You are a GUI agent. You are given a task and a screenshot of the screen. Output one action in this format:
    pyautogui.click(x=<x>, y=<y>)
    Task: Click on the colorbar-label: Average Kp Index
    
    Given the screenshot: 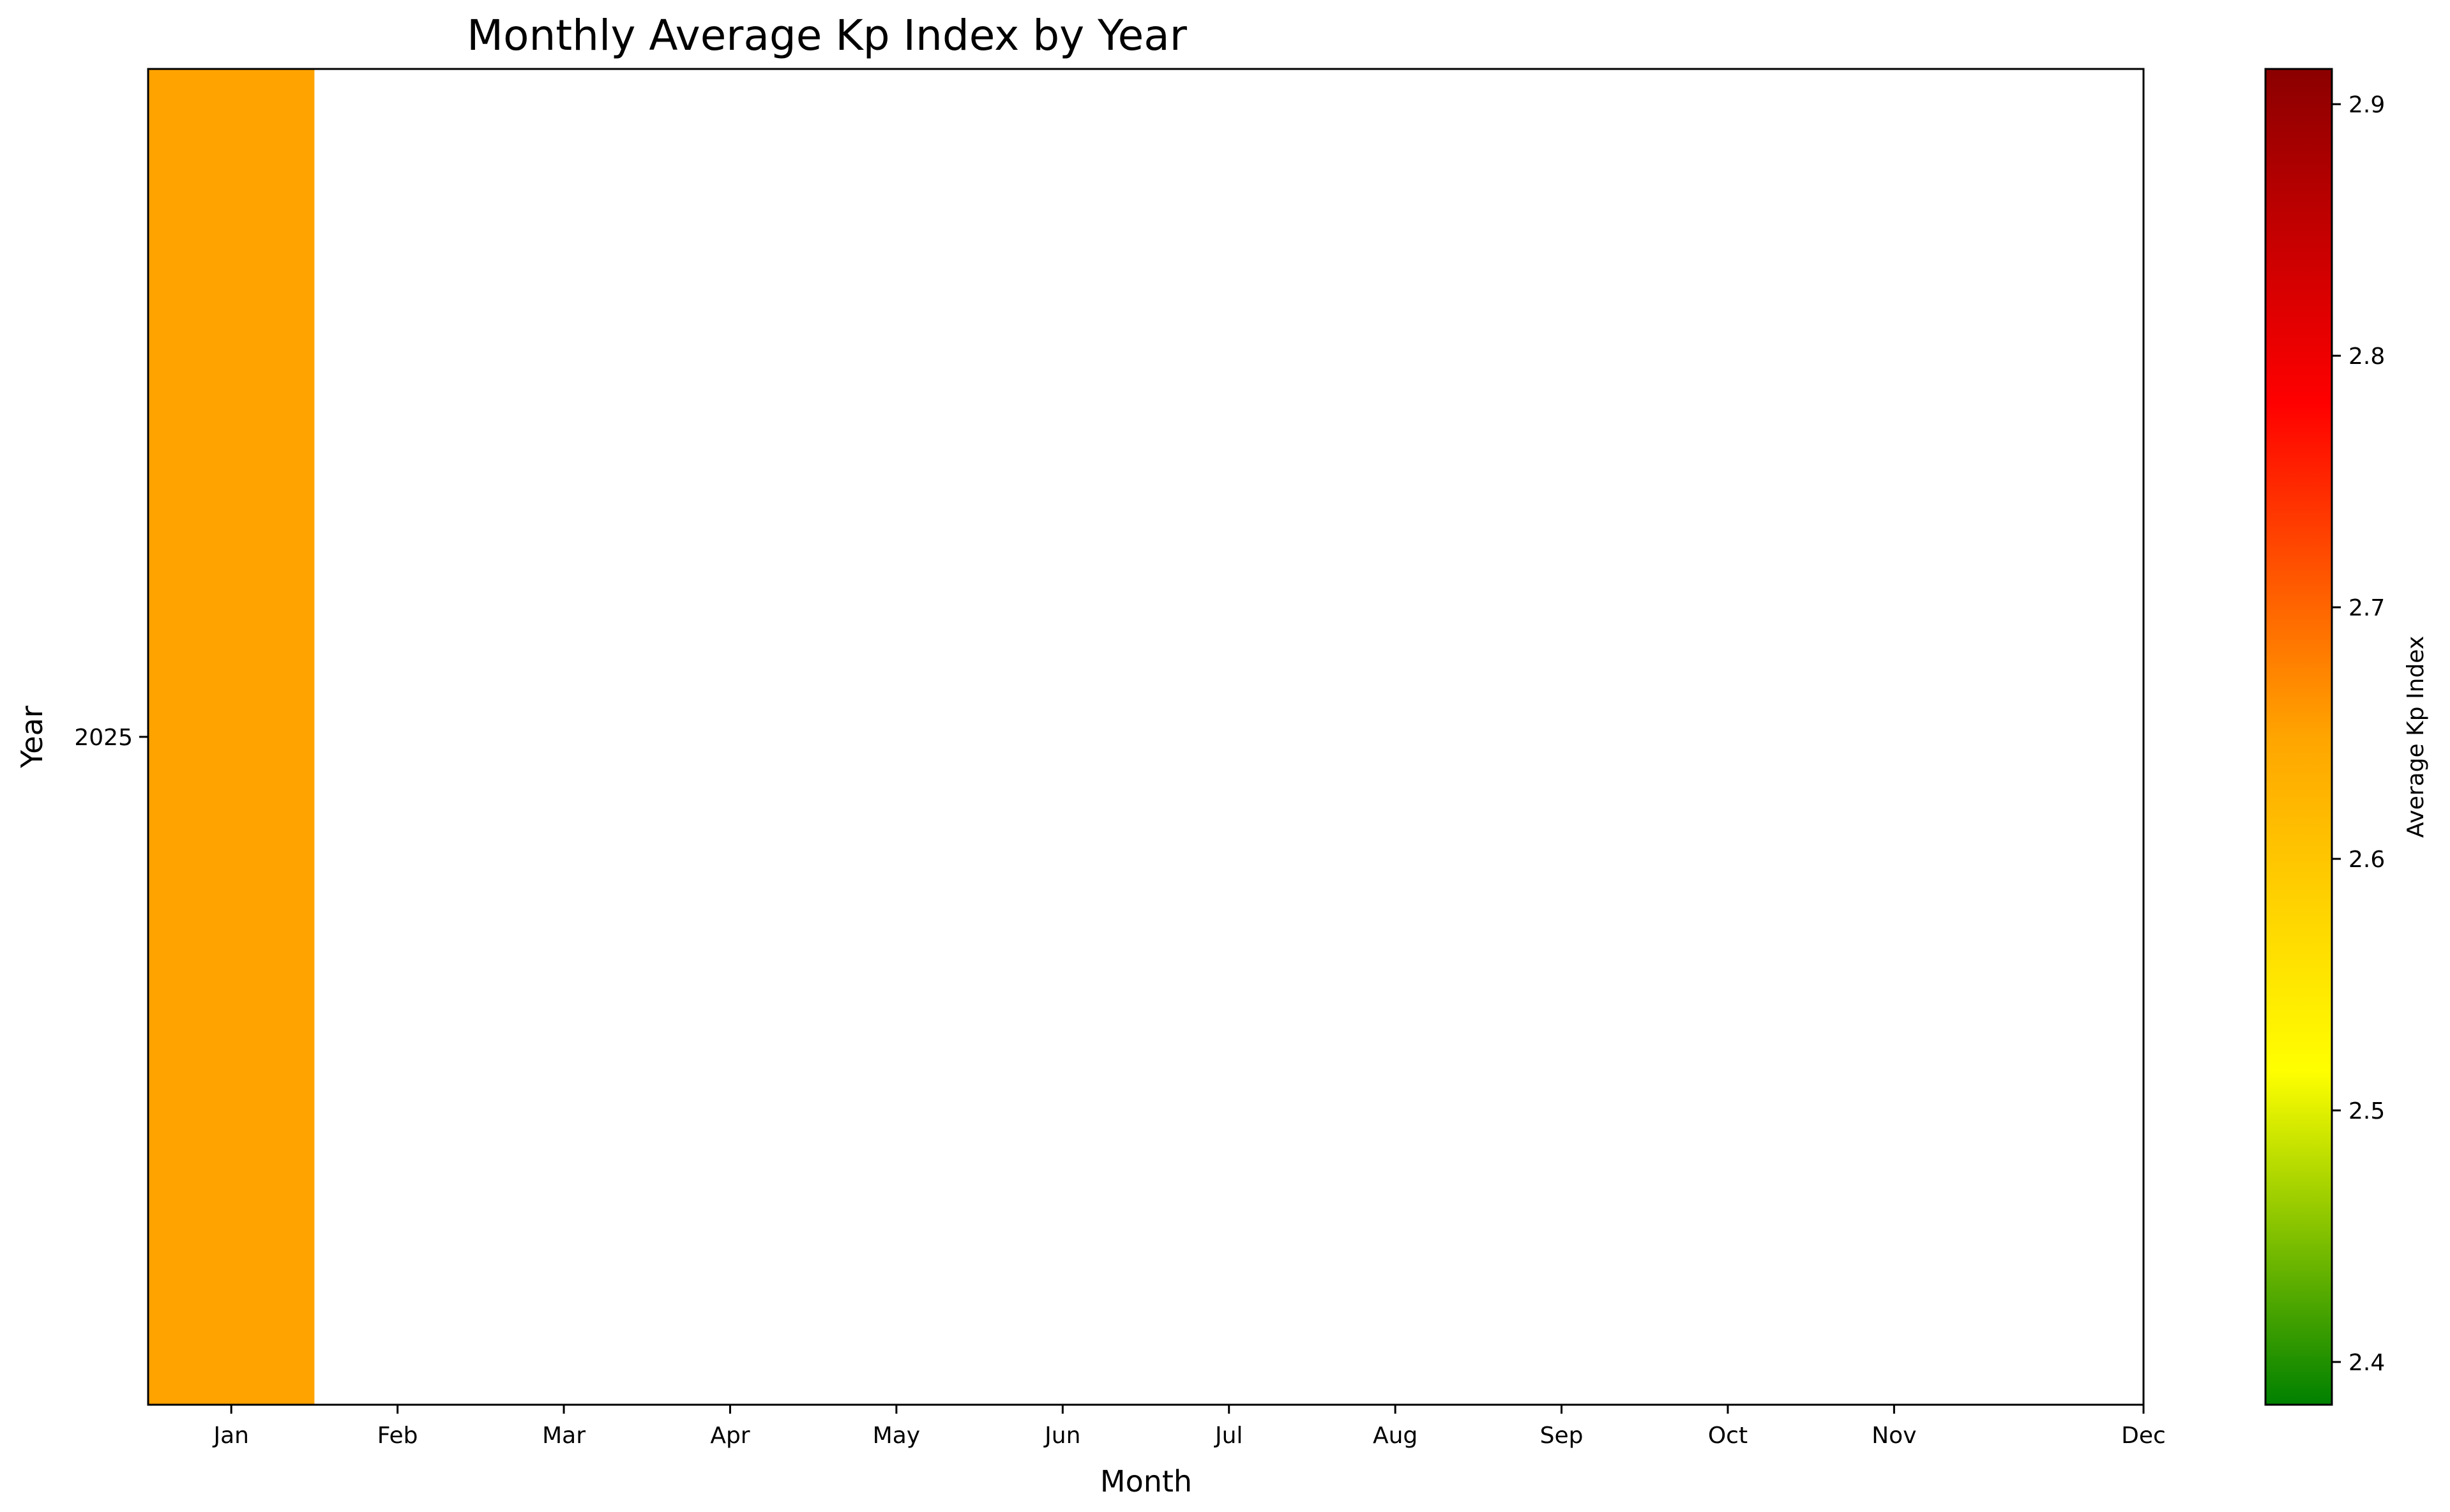 What is the action you would take?
    pyautogui.click(x=2416, y=737)
    